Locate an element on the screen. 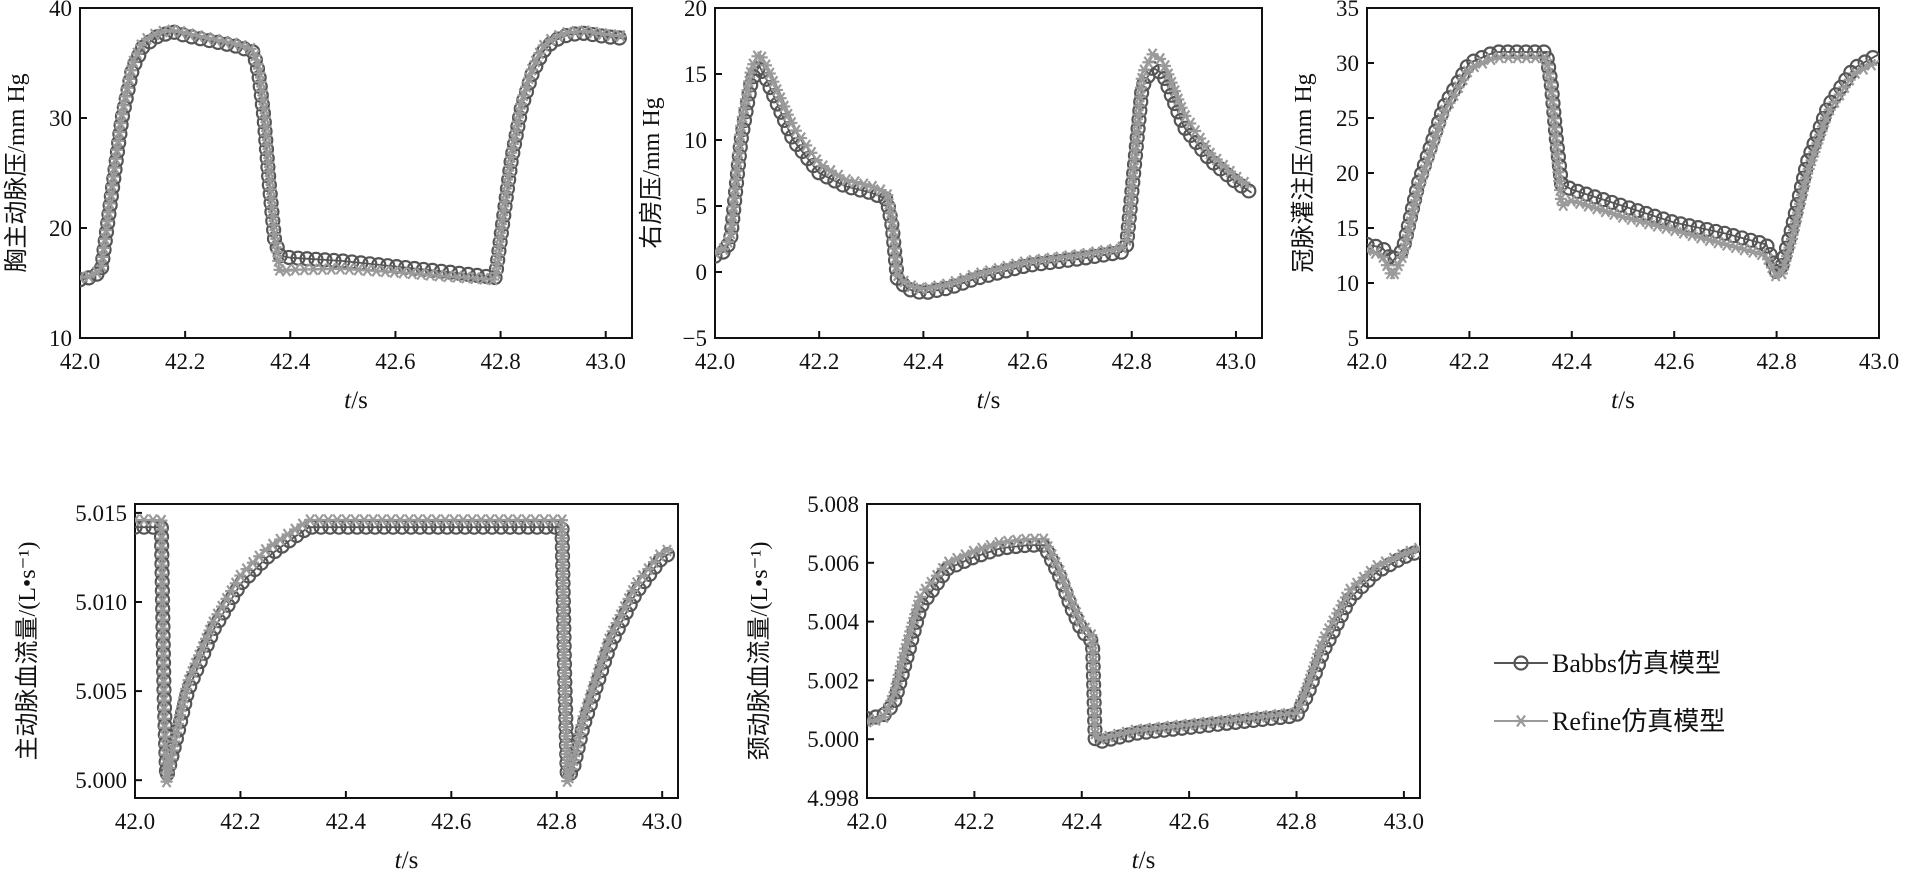  y-axis-label: 胸主动脉压/mm Hg is located at coordinates (16, 172).